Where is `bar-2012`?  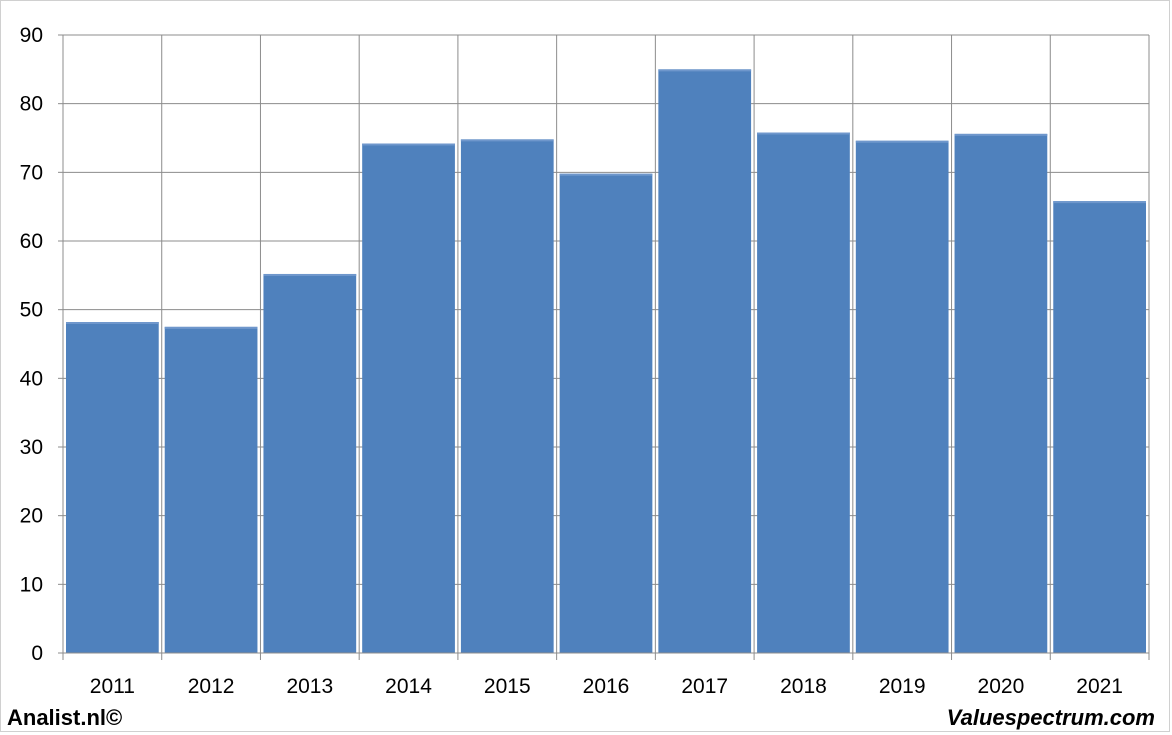
bar-2012 is located at coordinates (211, 489).